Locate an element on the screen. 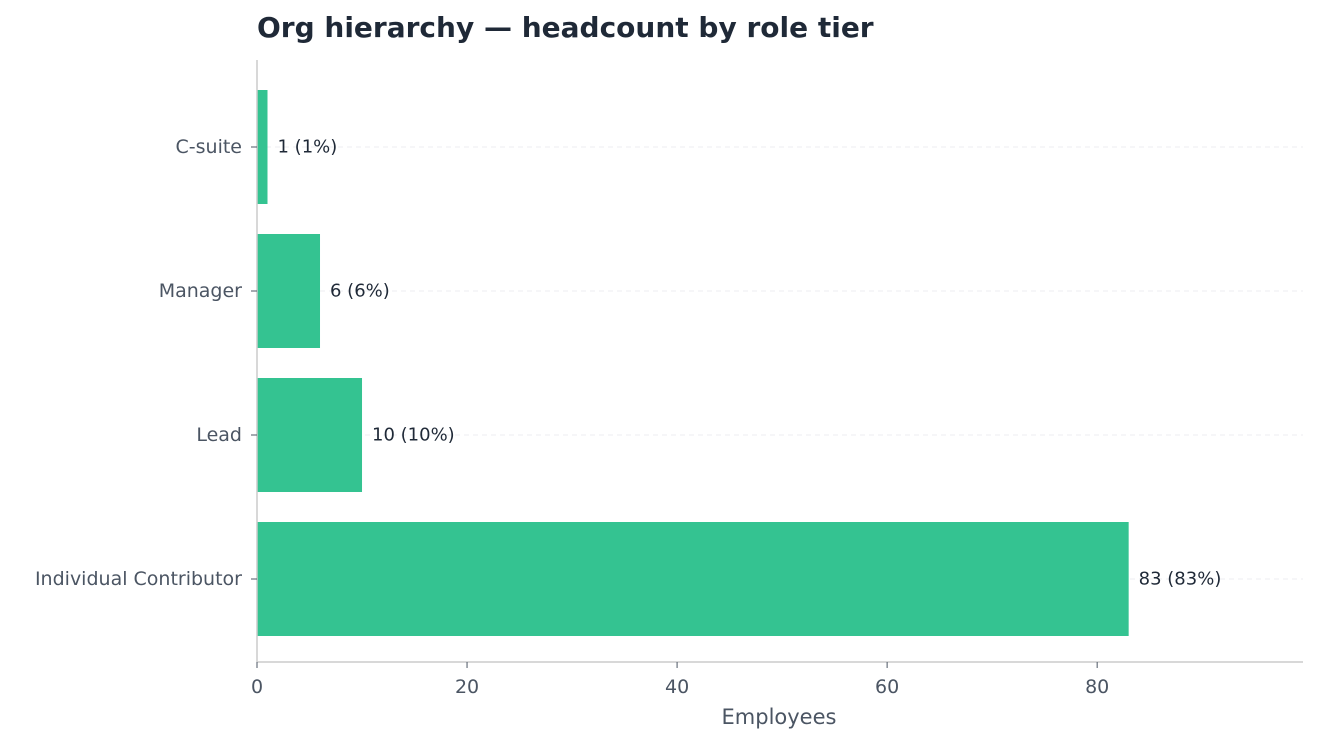 The image size is (1317, 743). bar-value-label: 83 (83%) is located at coordinates (1180, 579).